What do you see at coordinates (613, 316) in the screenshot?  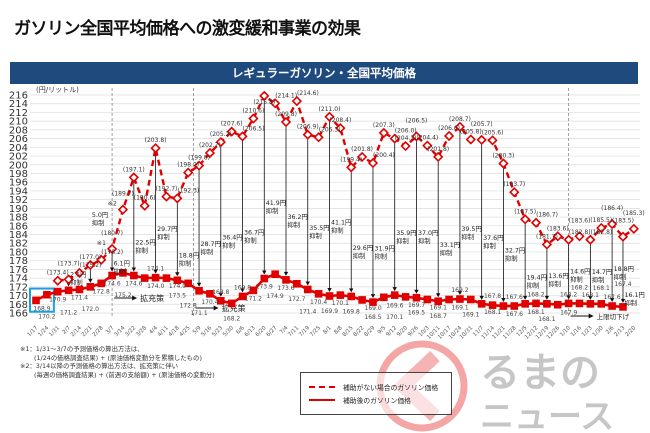 I see `phase-label: 上限切下げ` at bounding box center [613, 316].